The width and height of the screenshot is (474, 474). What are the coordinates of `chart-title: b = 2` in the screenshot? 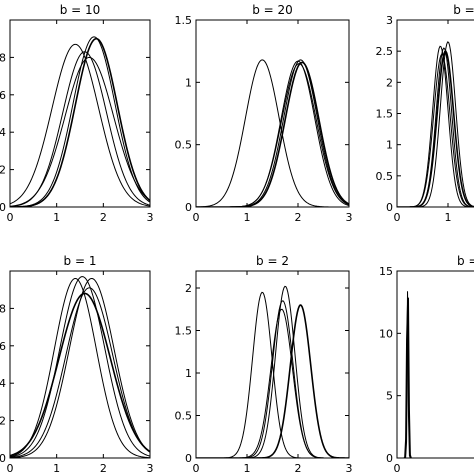 It's located at (272, 261).